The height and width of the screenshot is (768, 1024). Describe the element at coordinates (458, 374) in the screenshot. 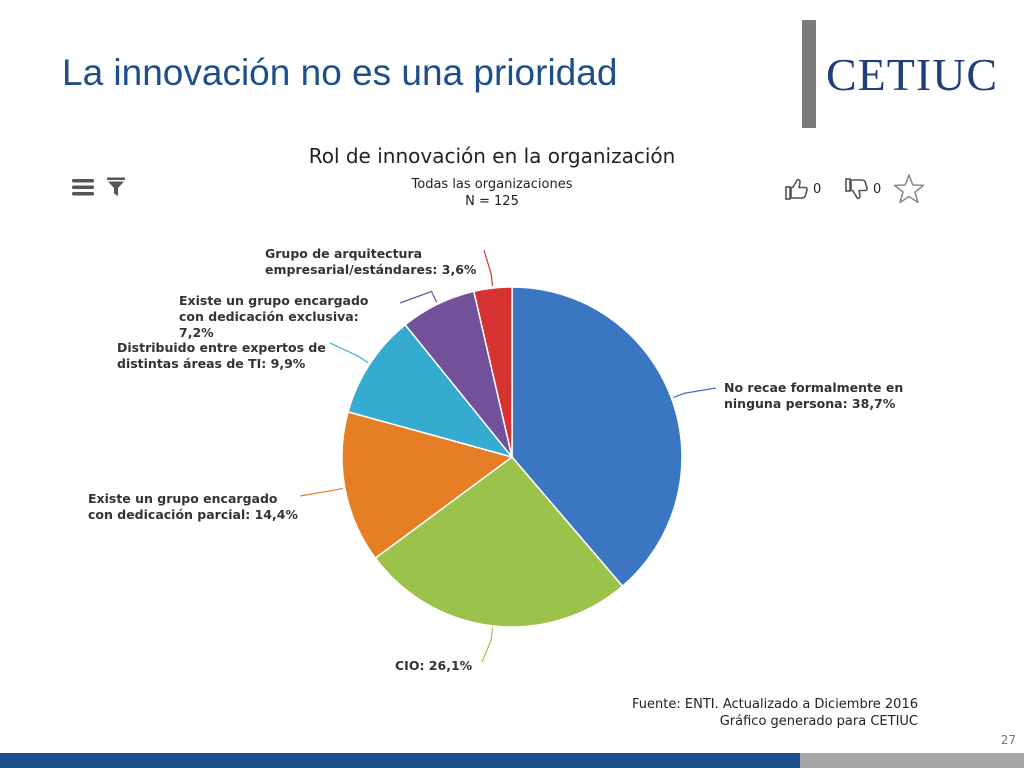

I see `pie-slice-dedicacion-exclusiva` at that location.